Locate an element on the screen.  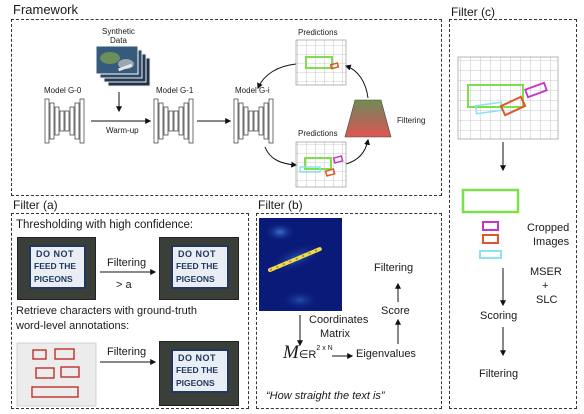
matrix-symbol: M is located at coordinates (291, 352).